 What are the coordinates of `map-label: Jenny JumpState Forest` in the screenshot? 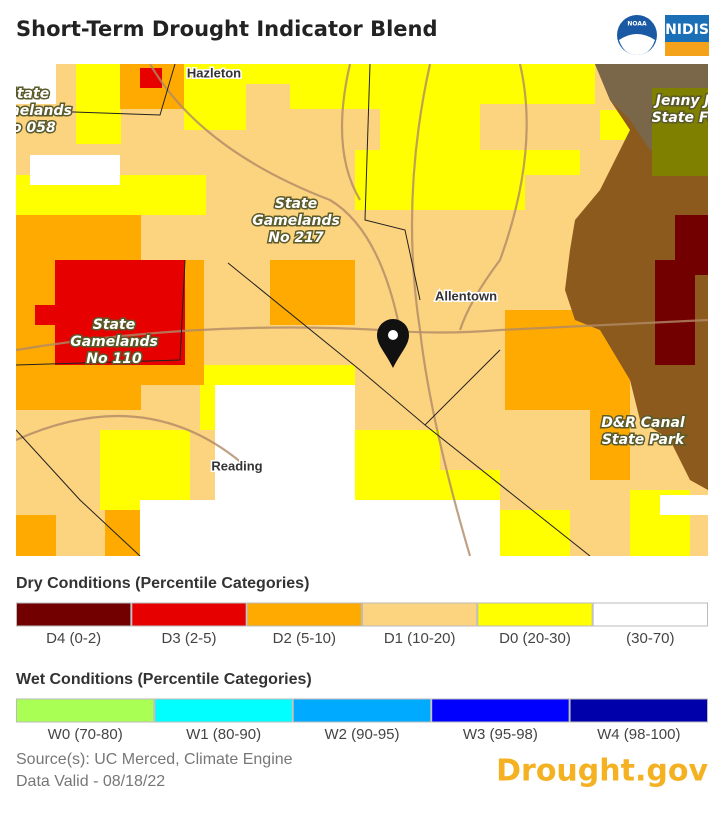 It's located at (688, 109).